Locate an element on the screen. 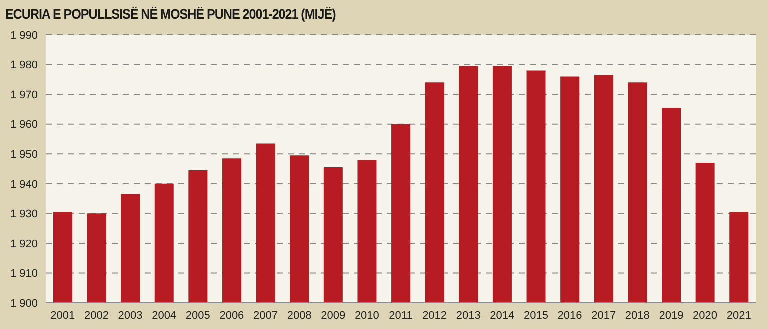  x-tick-label: 2001 is located at coordinates (63, 316).